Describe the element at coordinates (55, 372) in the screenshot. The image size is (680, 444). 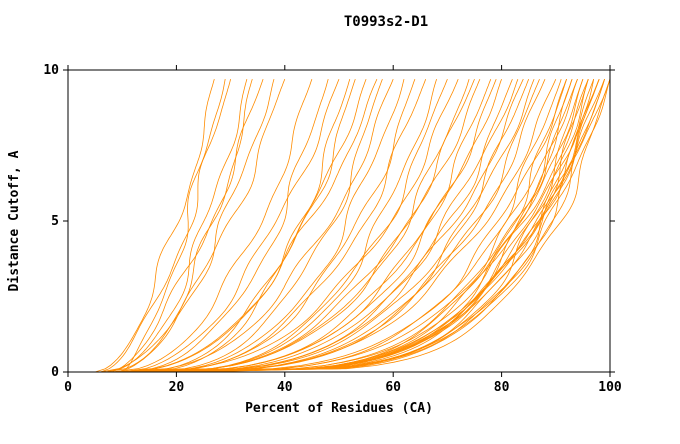
I see `y-tick-label: 0` at that location.